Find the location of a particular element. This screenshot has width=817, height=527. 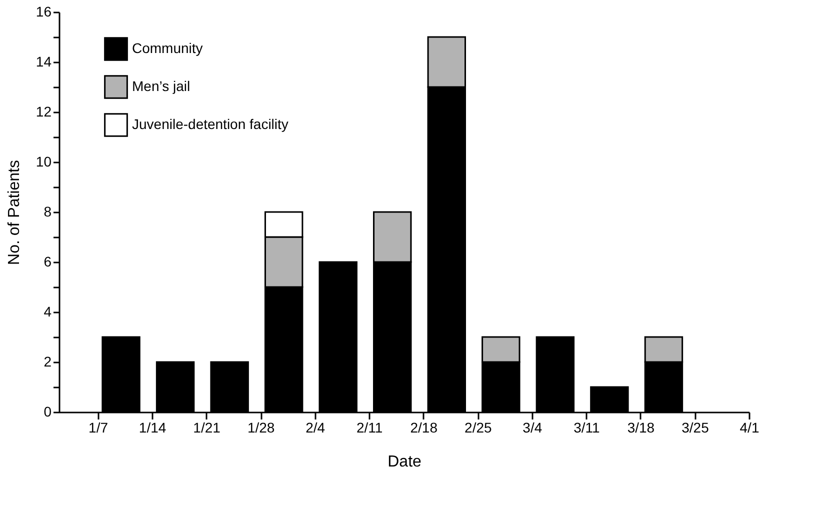

x-tick-label: 2/4 is located at coordinates (316, 428).